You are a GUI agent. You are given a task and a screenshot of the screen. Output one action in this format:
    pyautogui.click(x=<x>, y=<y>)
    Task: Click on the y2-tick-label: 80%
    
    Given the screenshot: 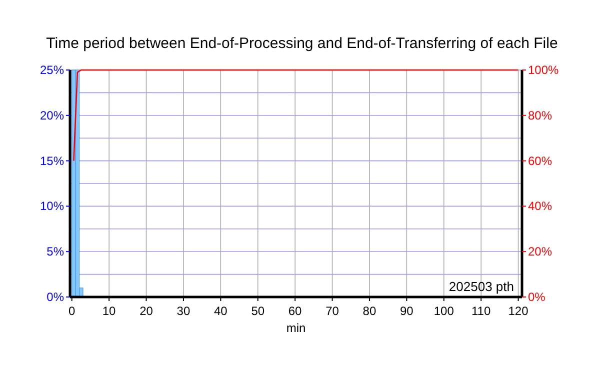 What is the action you would take?
    pyautogui.click(x=540, y=115)
    